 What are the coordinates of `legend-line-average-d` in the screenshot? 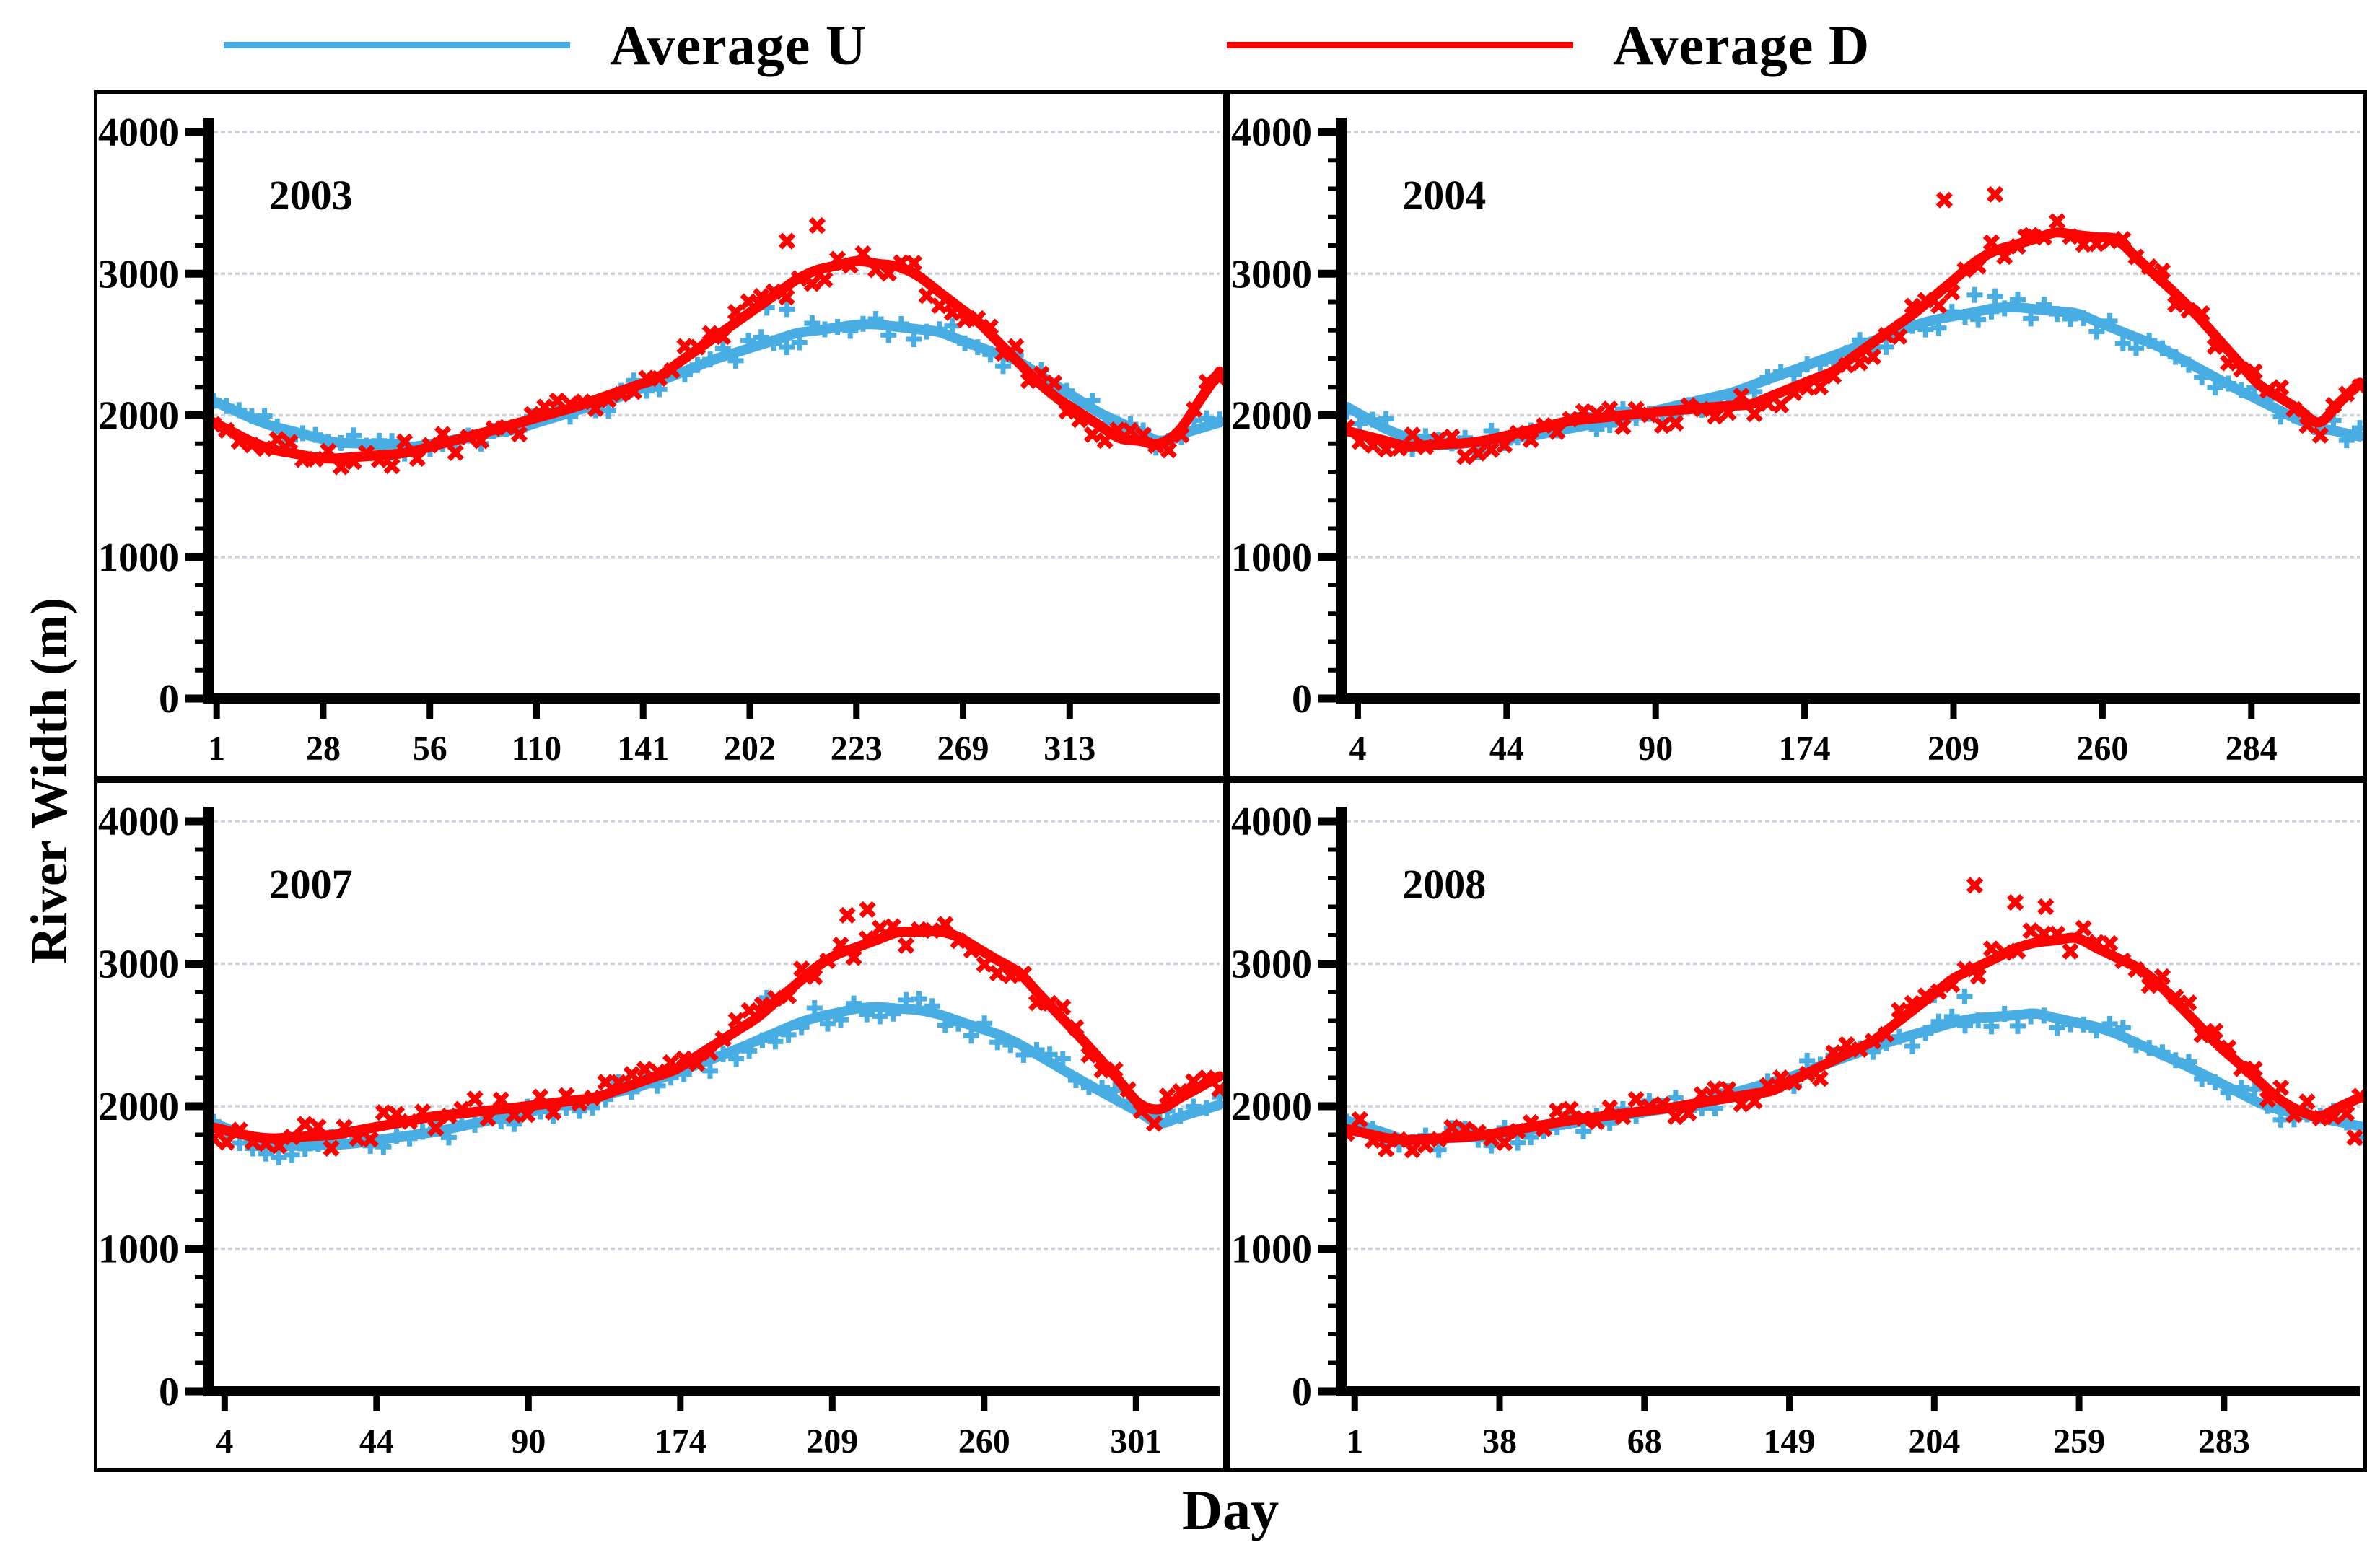 It's located at (1400, 45).